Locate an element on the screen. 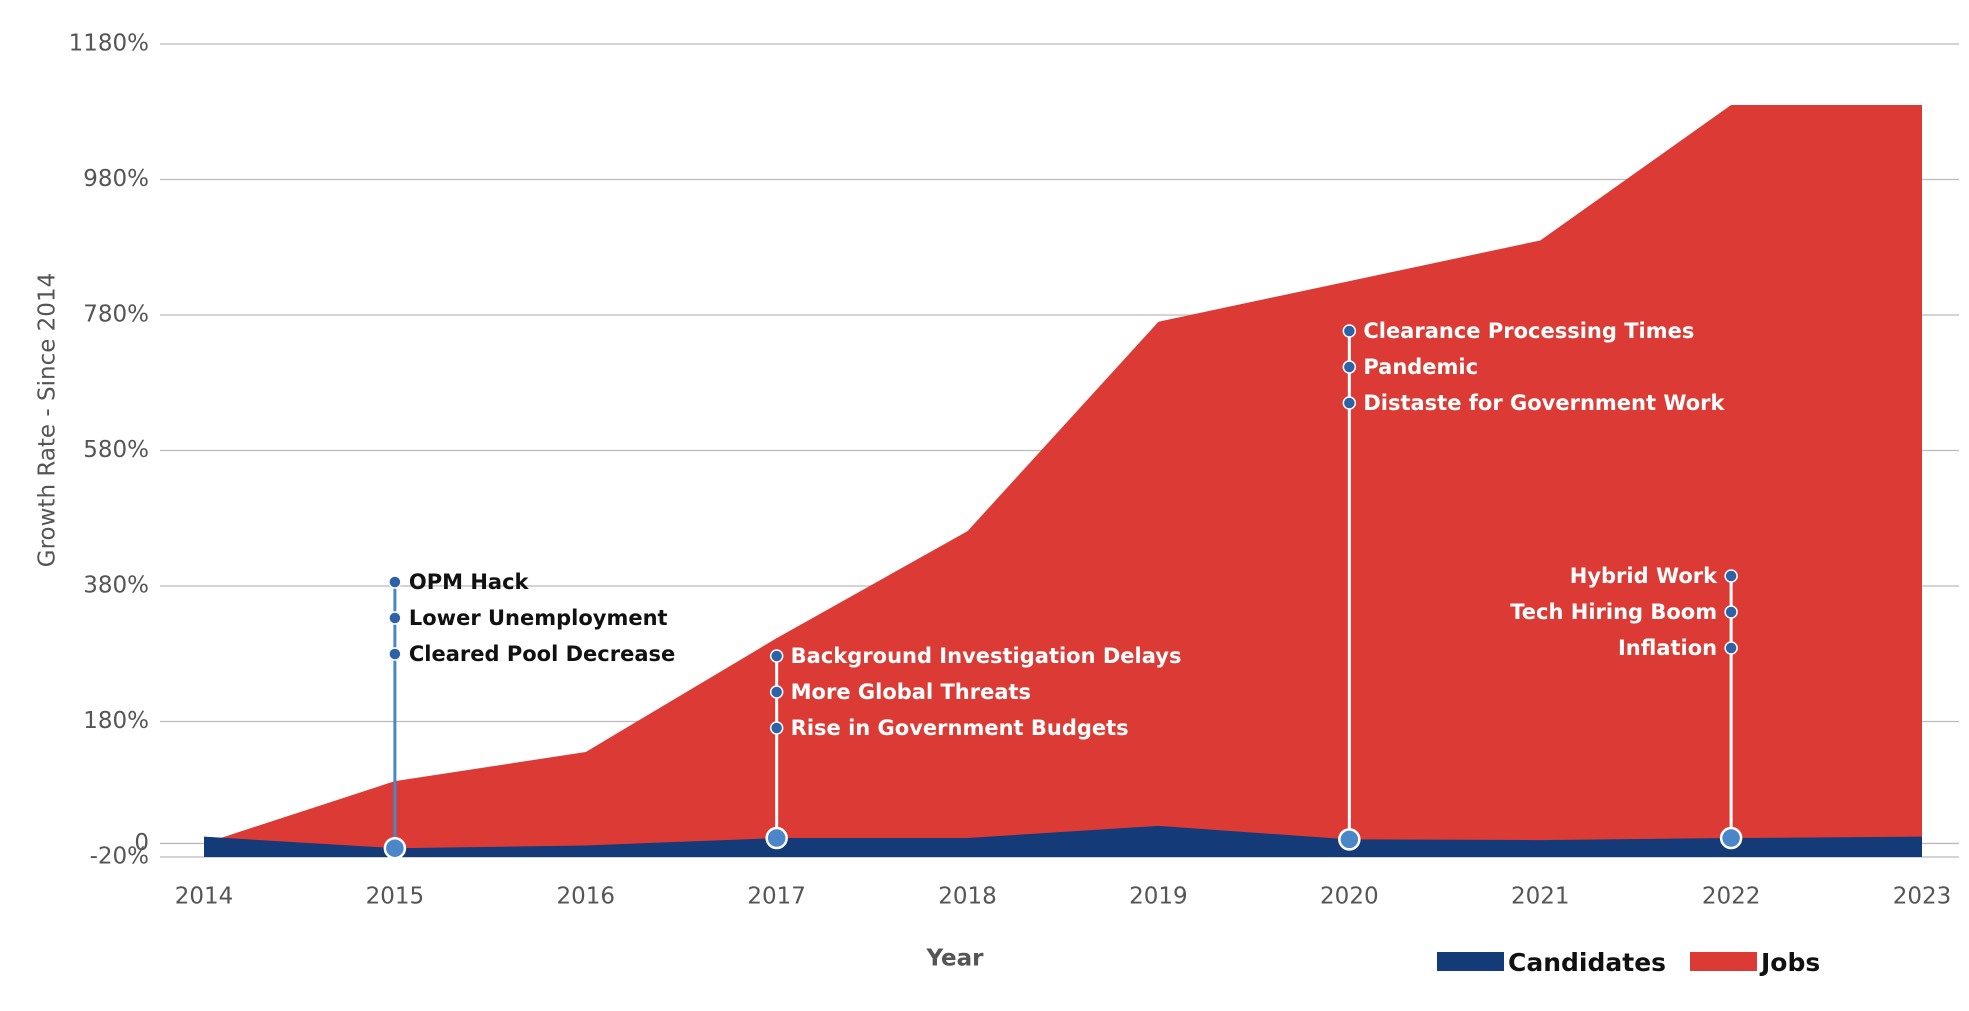 The height and width of the screenshot is (1011, 1969). legend-label: Candidates is located at coordinates (1587, 962).